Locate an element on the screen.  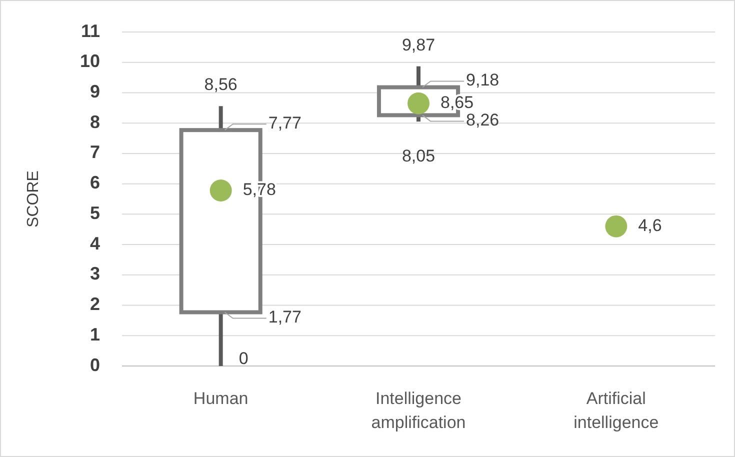
x-tick-label: Artificial intelligence is located at coordinates (616, 410).